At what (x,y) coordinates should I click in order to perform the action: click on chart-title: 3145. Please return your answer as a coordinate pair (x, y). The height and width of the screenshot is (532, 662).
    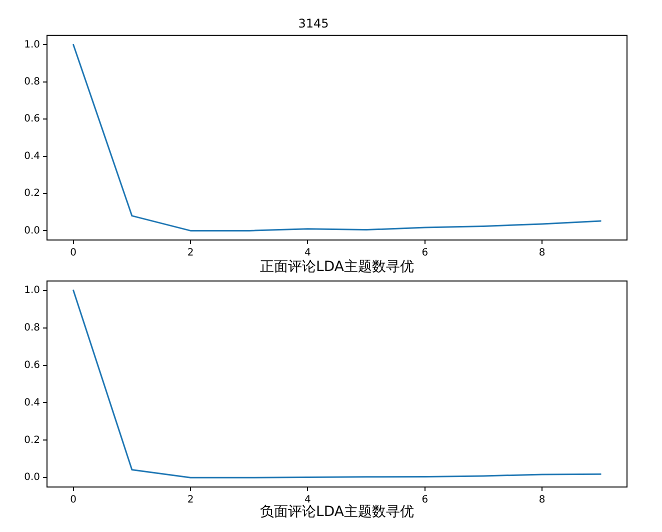
    Looking at the image, I should click on (313, 23).